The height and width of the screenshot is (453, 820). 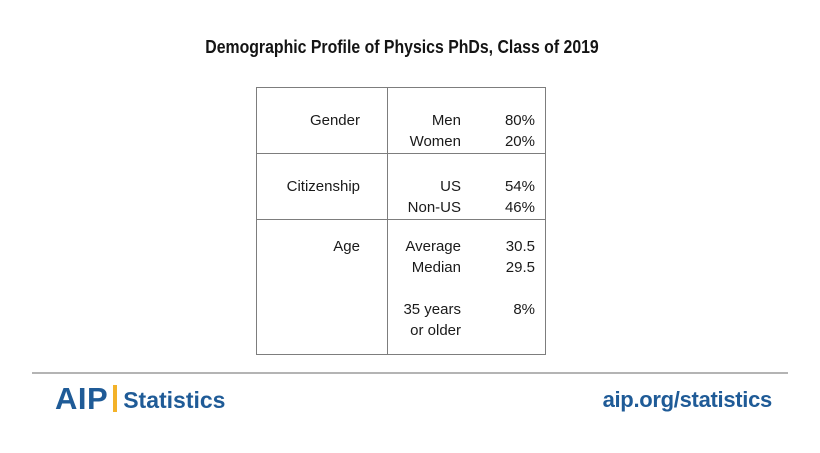 I want to click on category-label-gender: Gender, so click(x=322, y=120).